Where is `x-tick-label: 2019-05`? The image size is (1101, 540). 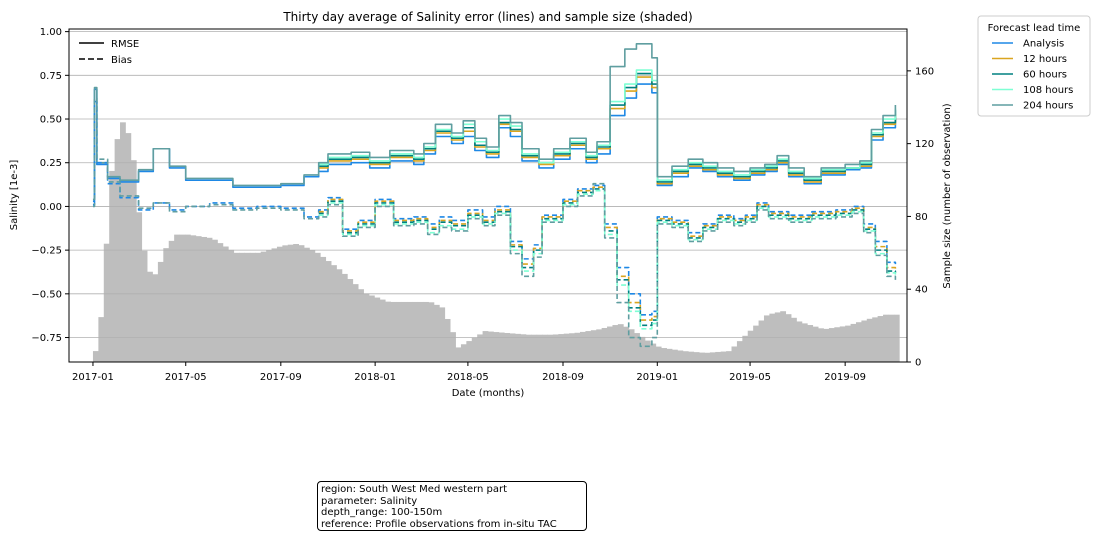
x-tick-label: 2019-05 is located at coordinates (750, 377).